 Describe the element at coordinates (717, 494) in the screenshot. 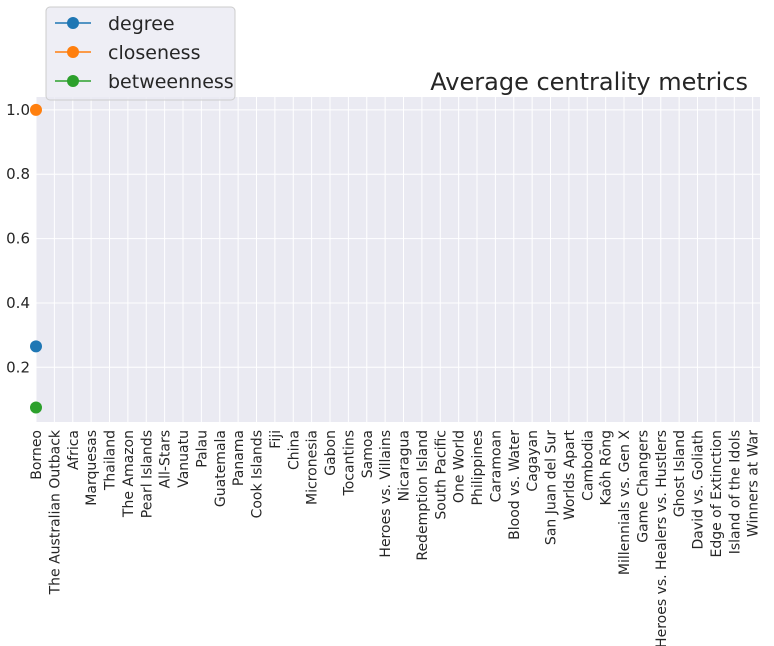

I see `x-tick-label: Edge of Extinction` at that location.